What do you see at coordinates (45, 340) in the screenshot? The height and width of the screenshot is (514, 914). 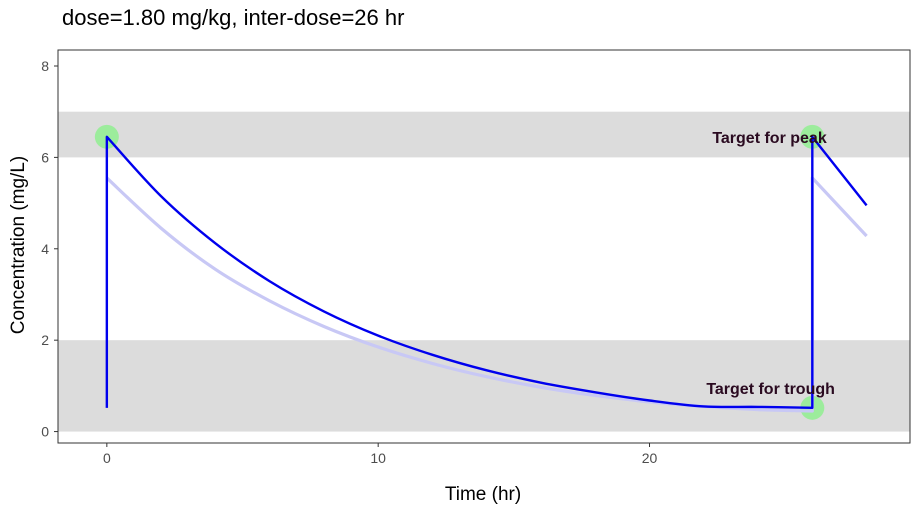 I see `y-tick-label: 2` at bounding box center [45, 340].